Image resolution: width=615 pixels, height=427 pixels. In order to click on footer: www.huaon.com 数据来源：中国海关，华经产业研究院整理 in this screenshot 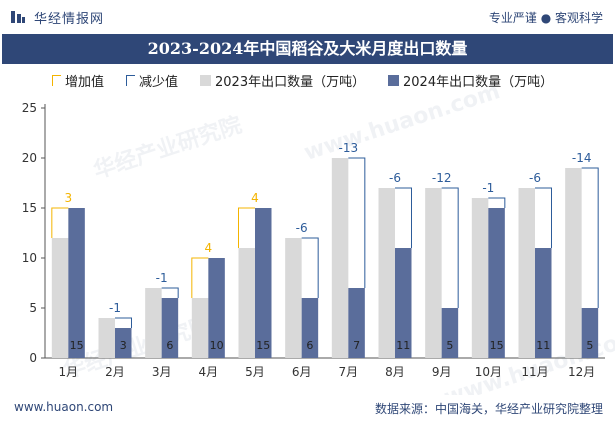, I will do `click(307, 408)`.